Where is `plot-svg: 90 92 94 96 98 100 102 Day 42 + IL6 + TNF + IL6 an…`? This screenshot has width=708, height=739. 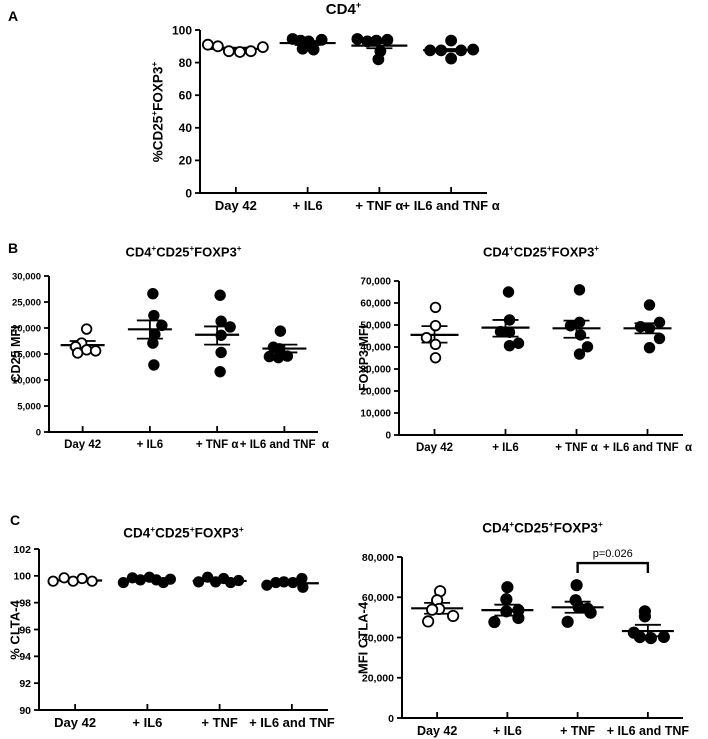 plot-svg: 90 92 94 96 98 100 102 Day 42 + IL6 + TNF + IL6 an… is located at coordinates (174, 637).